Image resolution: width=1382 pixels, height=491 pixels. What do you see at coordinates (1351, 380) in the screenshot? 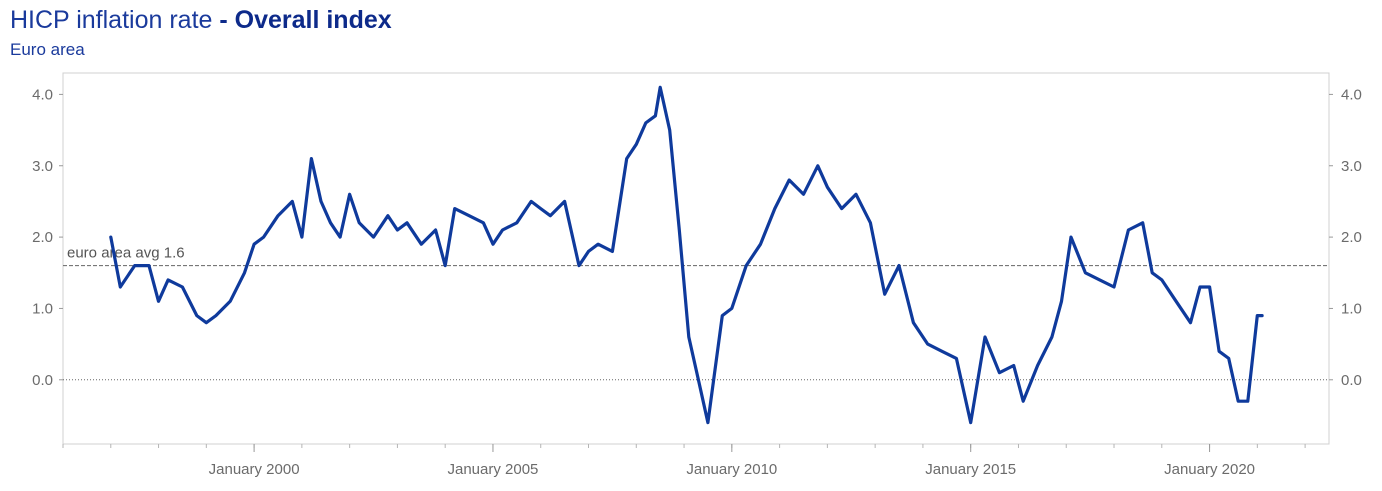
I see `y-tick-label-right: 0.0` at bounding box center [1351, 380].